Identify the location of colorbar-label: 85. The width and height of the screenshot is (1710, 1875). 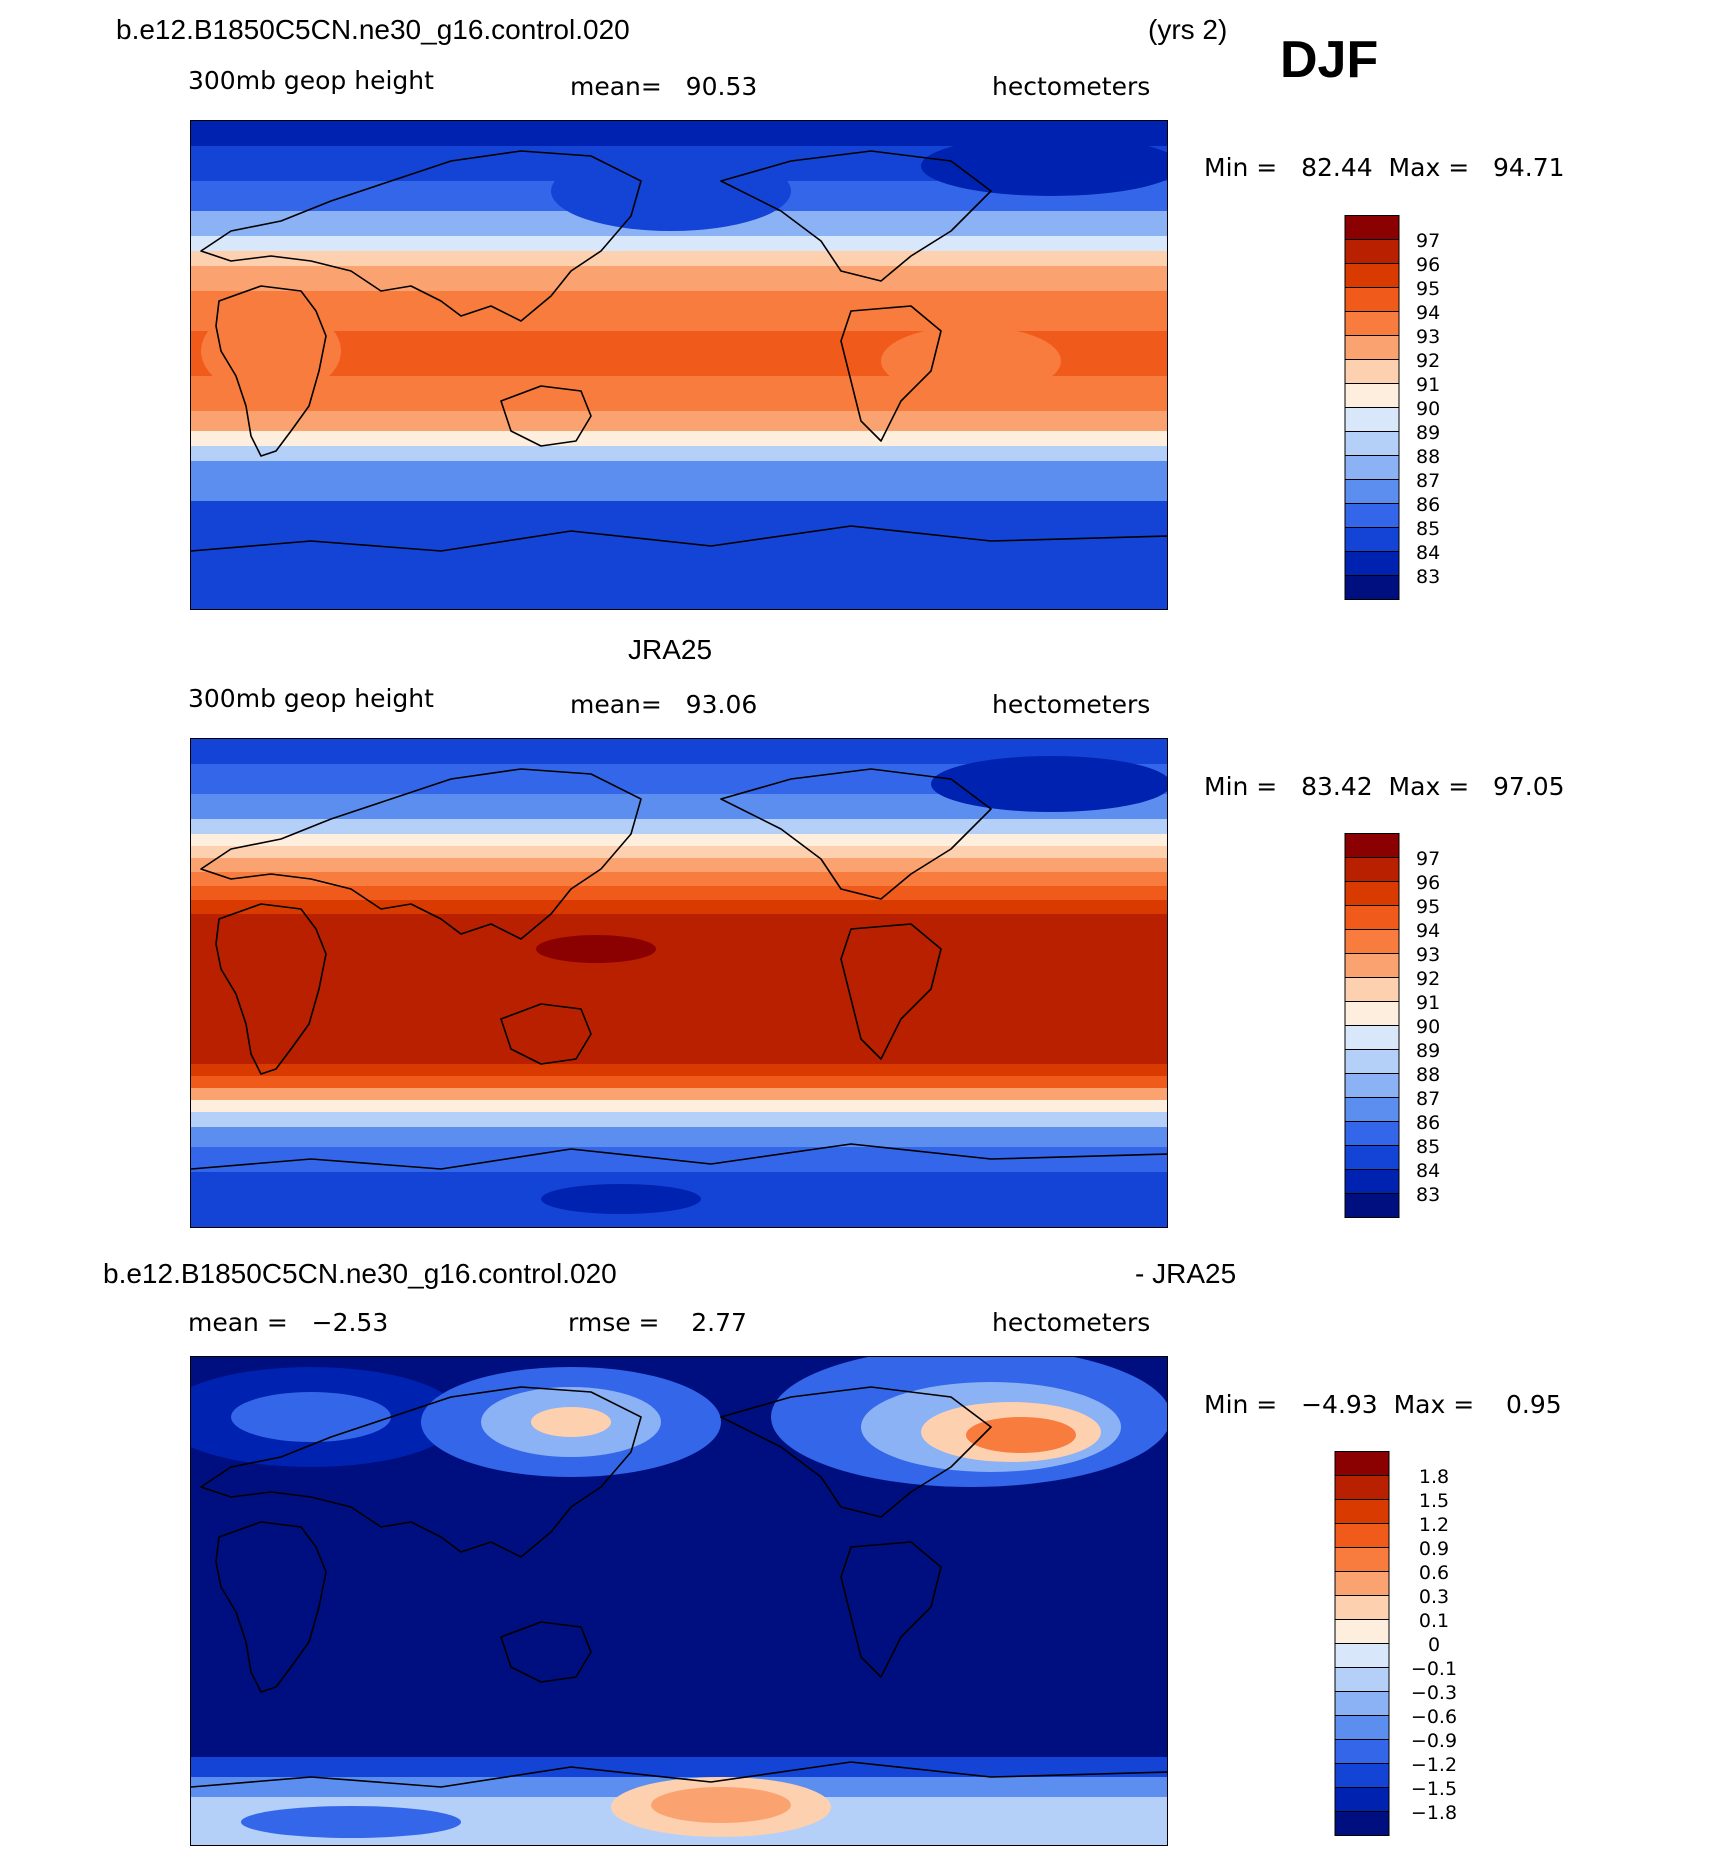
(1428, 1147).